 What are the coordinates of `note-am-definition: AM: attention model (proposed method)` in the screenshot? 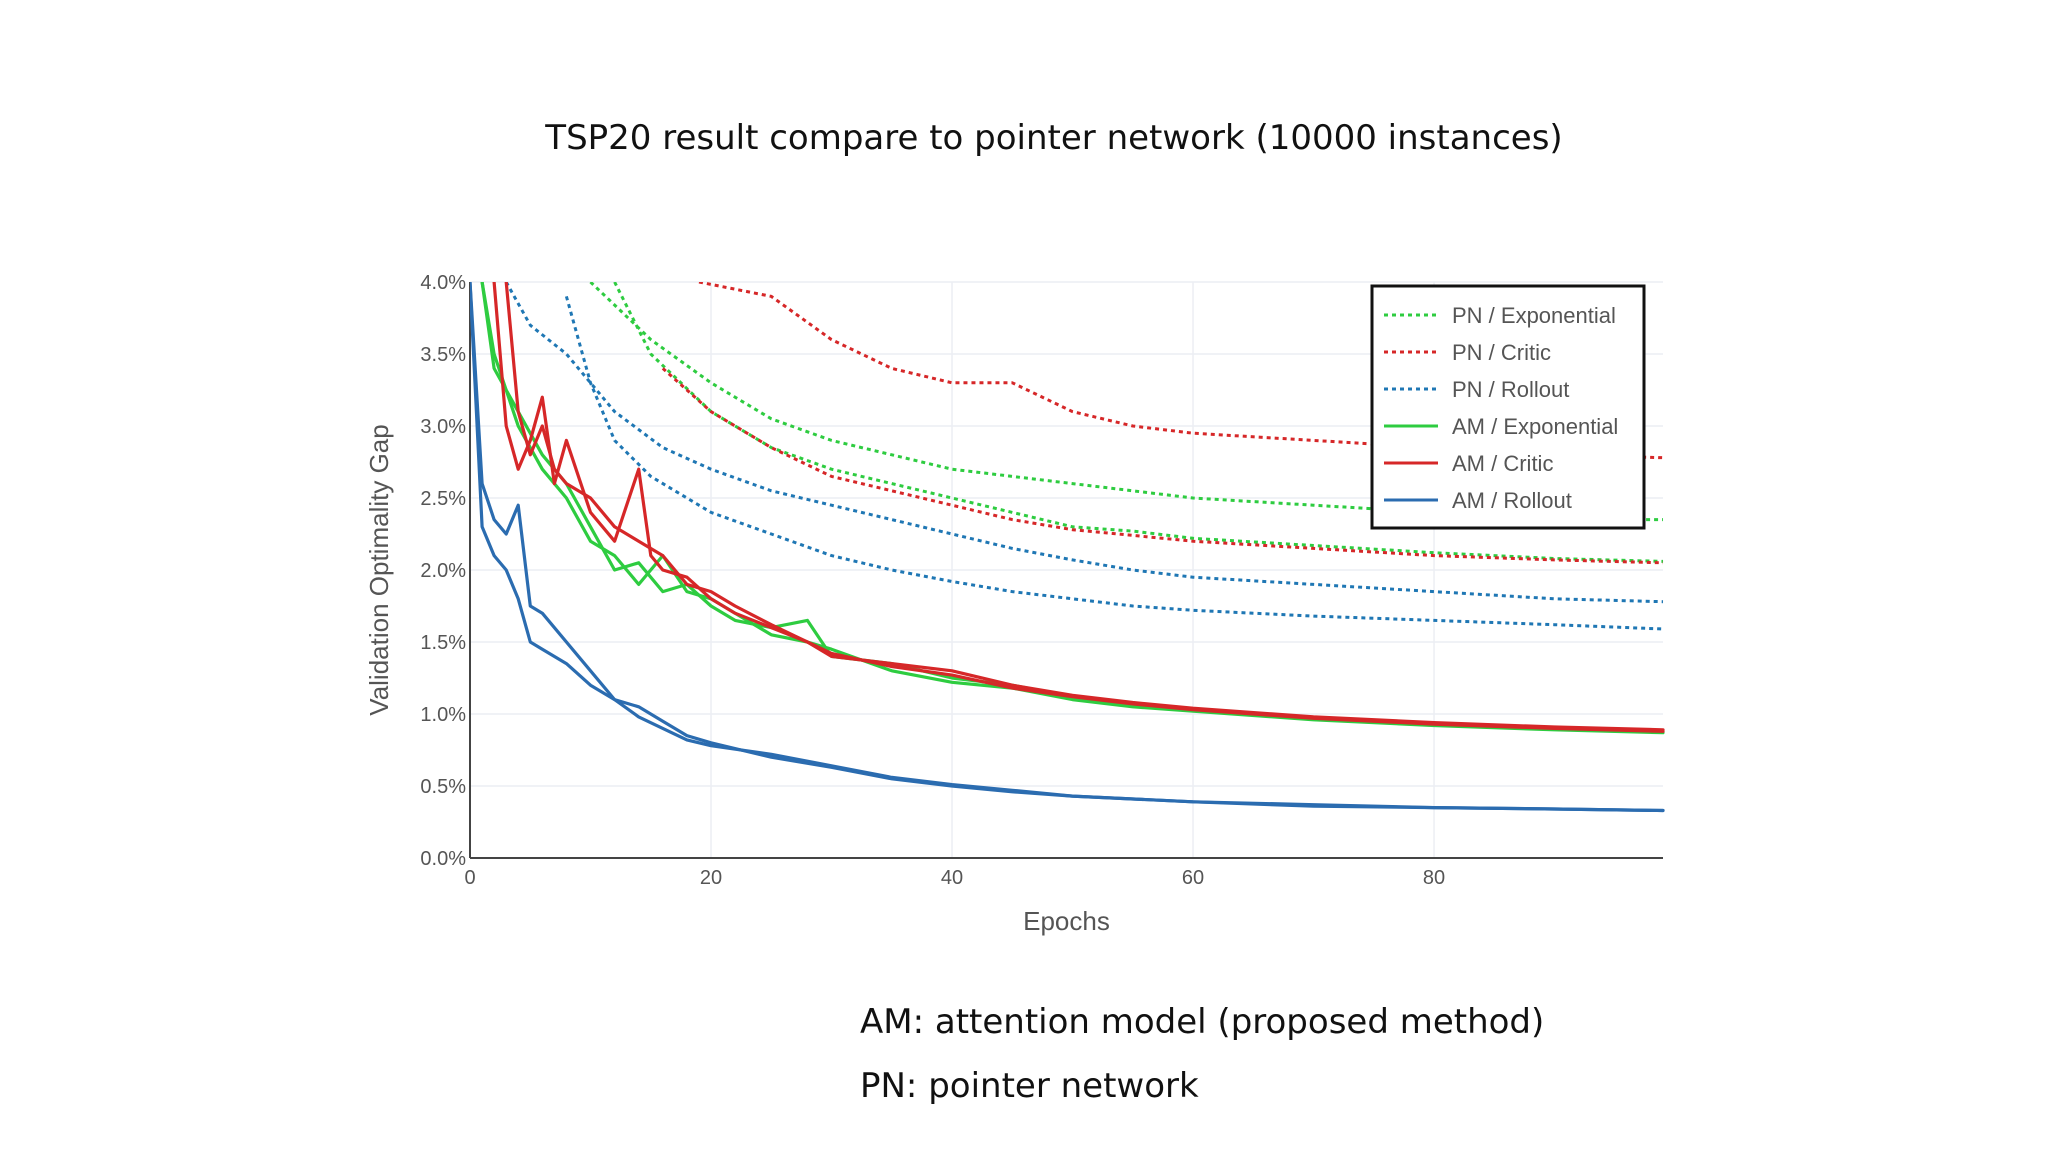 It's located at (1202, 1022).